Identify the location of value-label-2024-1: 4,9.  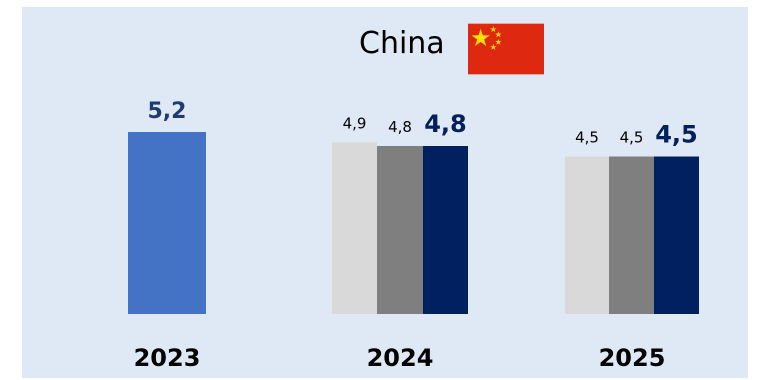
(355, 124).